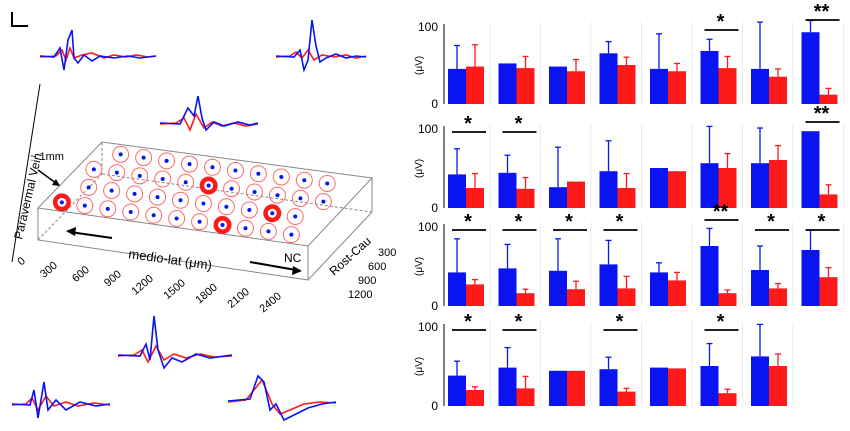  Describe the element at coordinates (387, 253) in the screenshot. I see `rostcau-tick-label: 300` at that location.